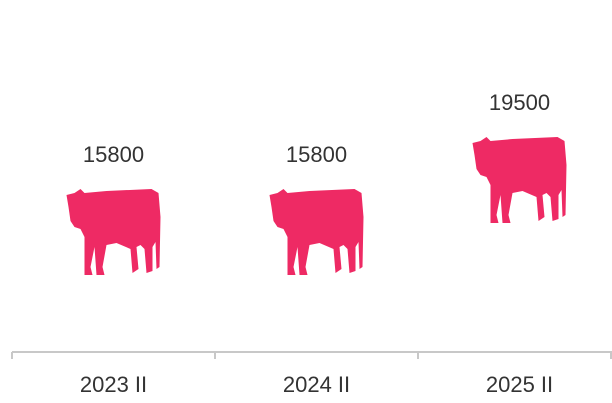 The image size is (612, 403). I want to click on x-tick-label: 2024 II, so click(316, 384).